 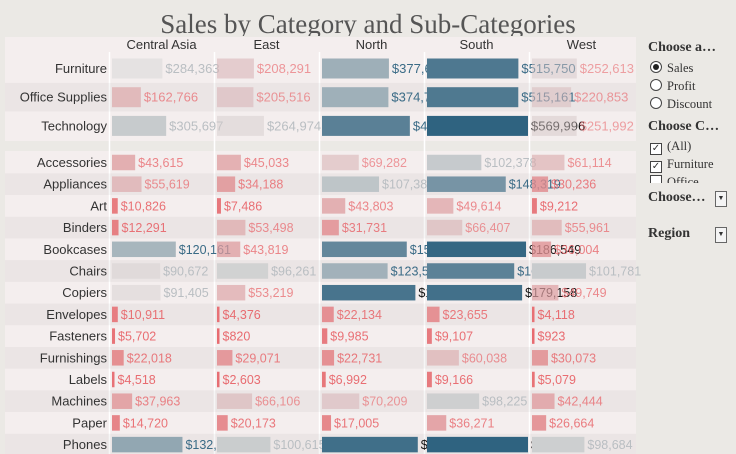 What do you see at coordinates (721, 235) in the screenshot?
I see `region-dropdown-button: ▼` at bounding box center [721, 235].